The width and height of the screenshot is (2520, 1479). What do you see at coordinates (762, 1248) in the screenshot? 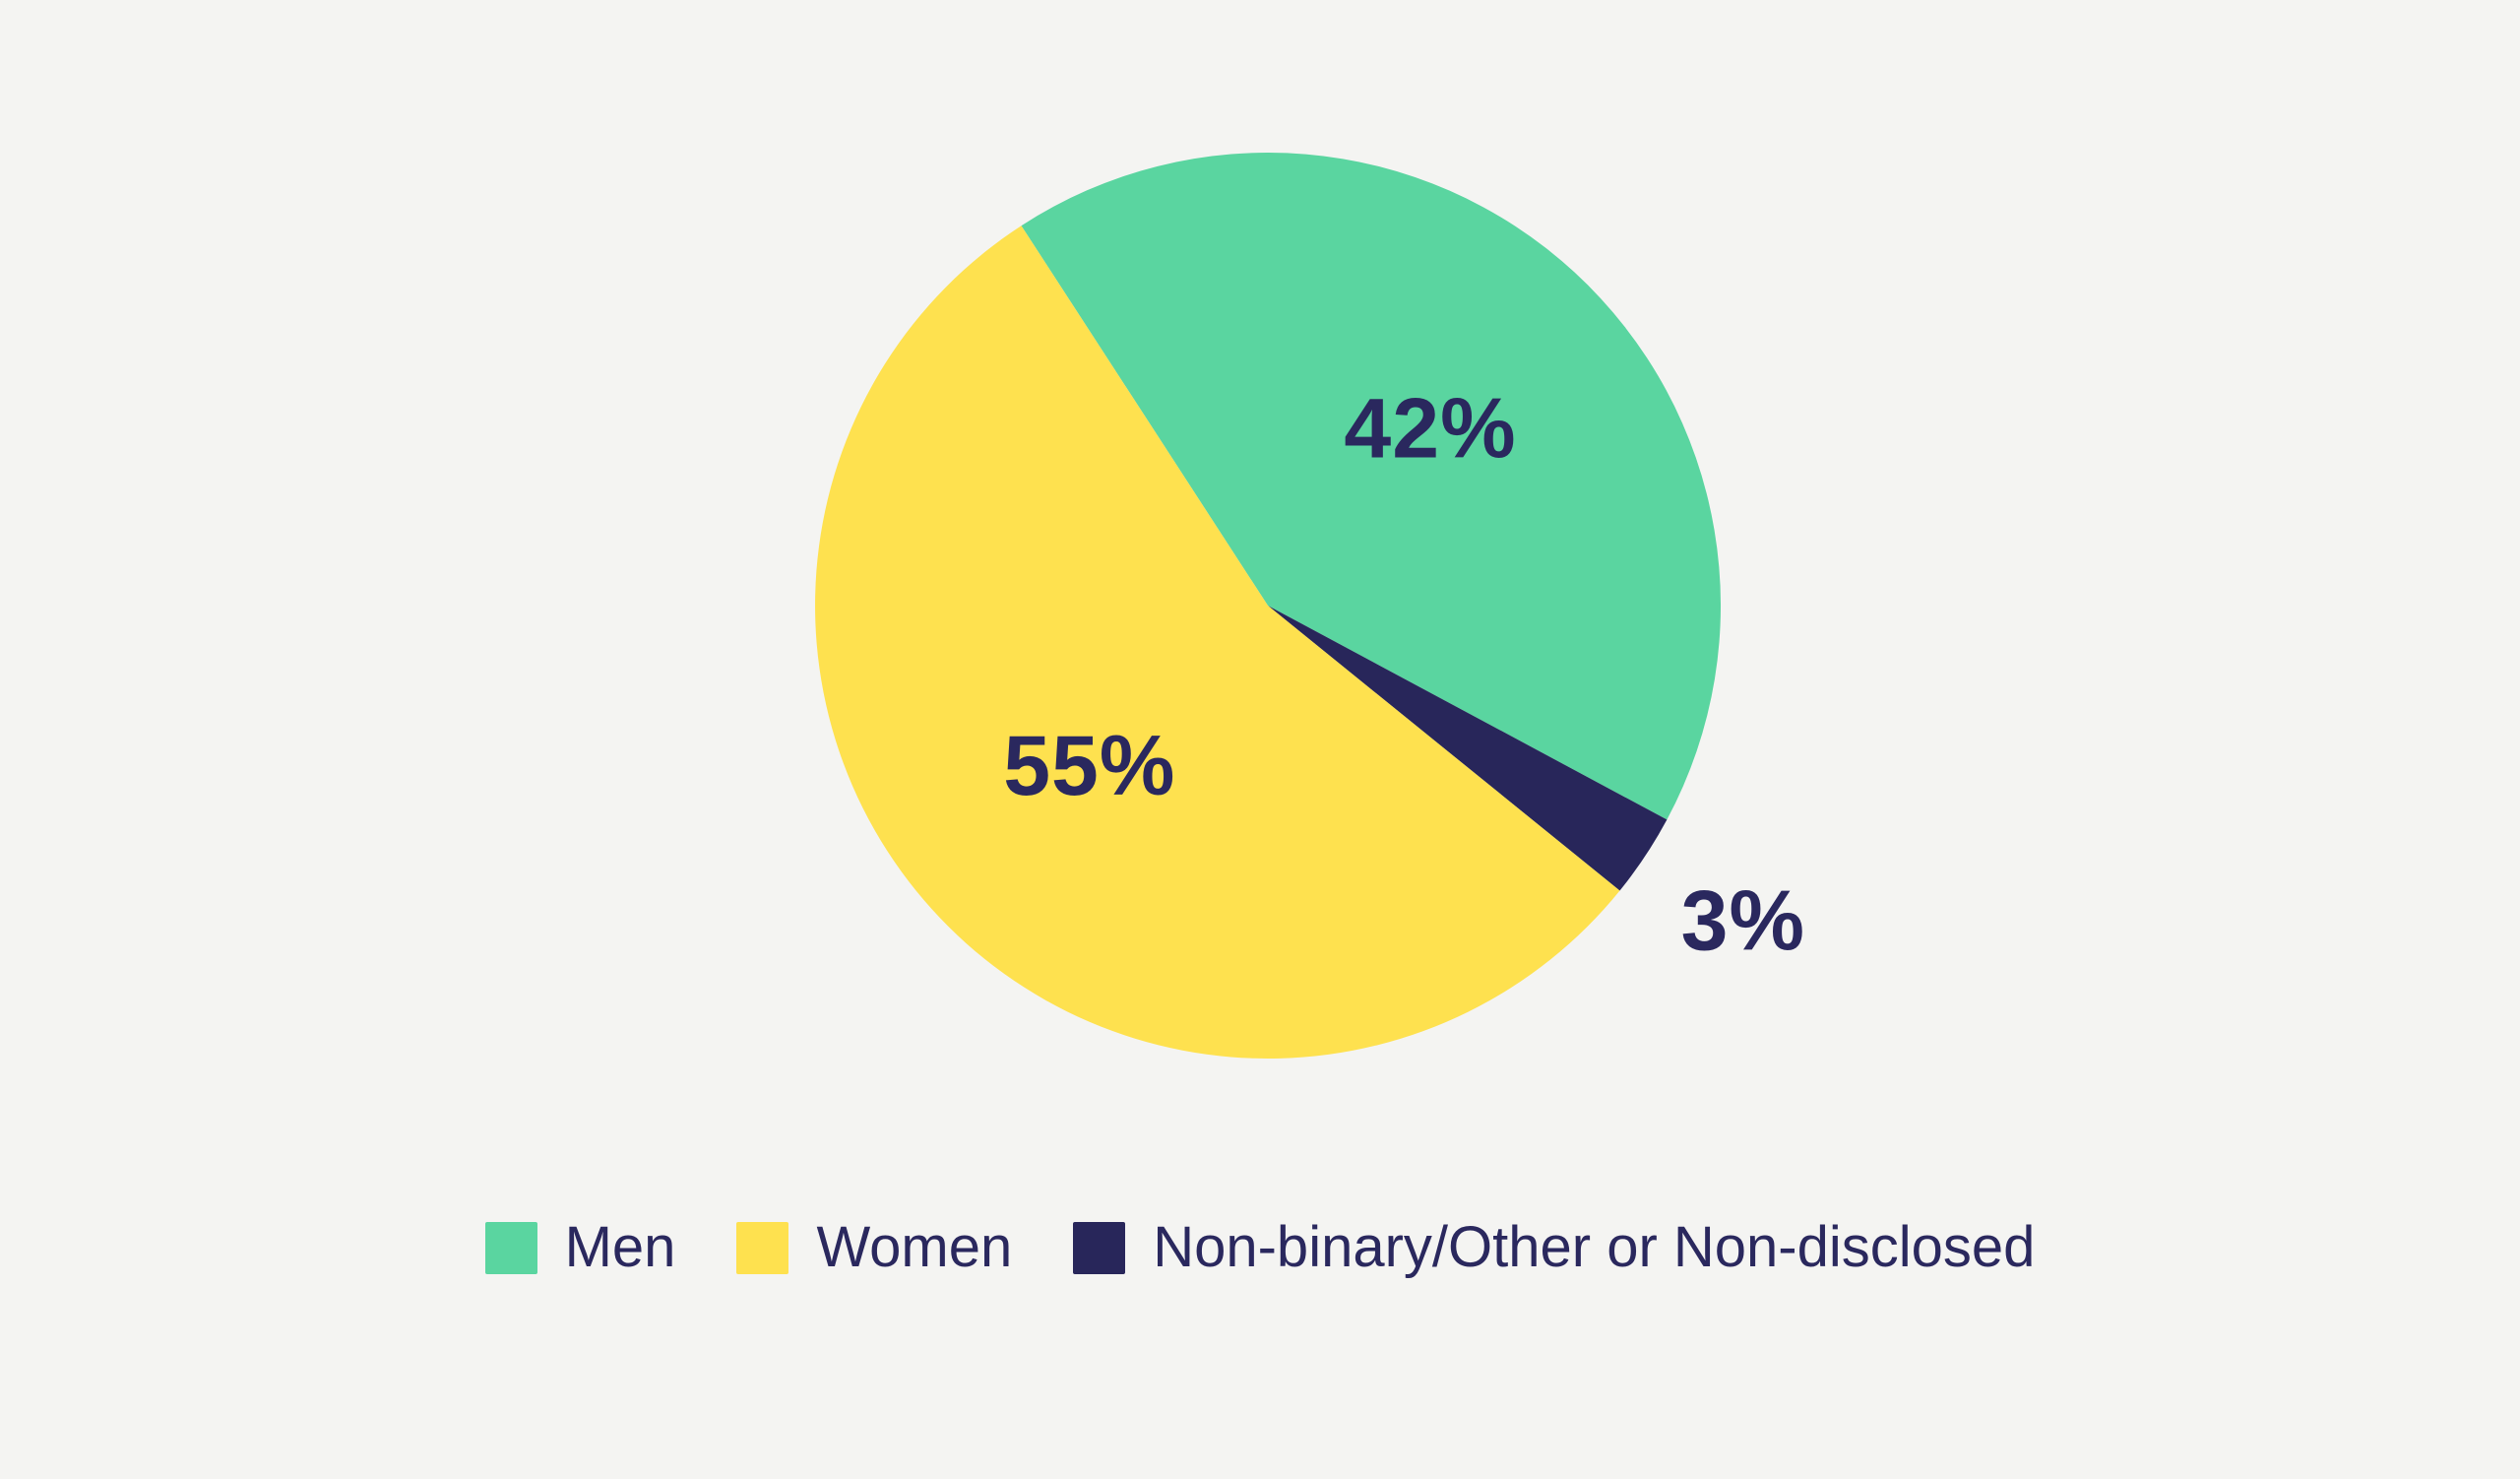
I see `legend-swatch-women-icon` at bounding box center [762, 1248].